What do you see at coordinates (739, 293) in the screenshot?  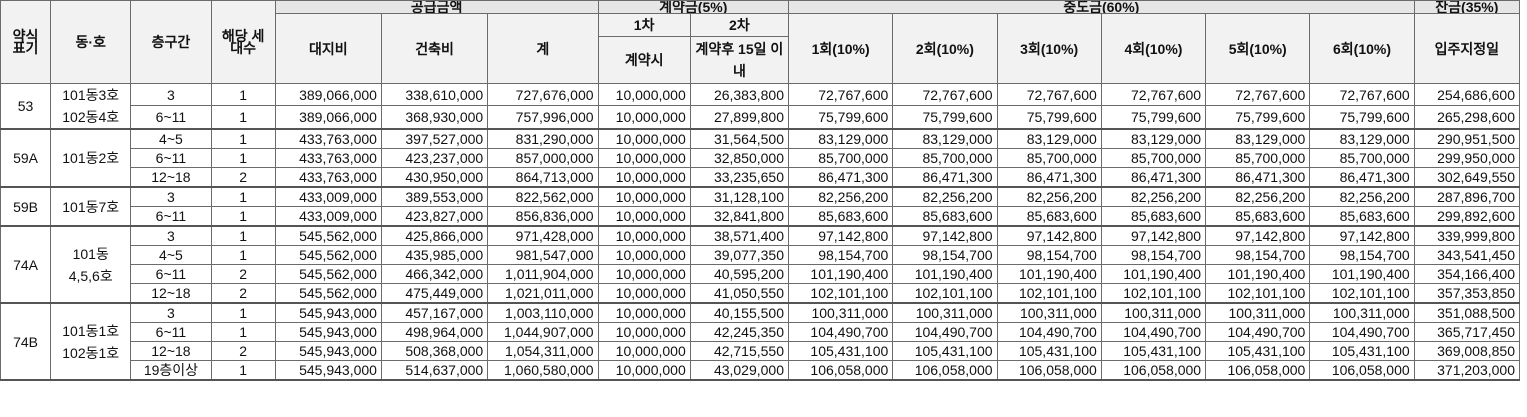 I see `contract-2-cell: 41,050,550` at bounding box center [739, 293].